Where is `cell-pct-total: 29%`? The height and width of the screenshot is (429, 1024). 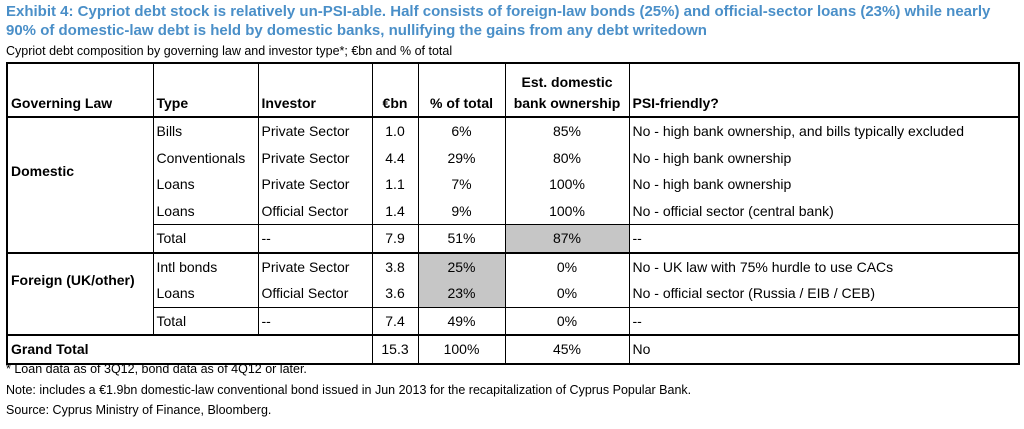 cell-pct-total: 29% is located at coordinates (461, 157).